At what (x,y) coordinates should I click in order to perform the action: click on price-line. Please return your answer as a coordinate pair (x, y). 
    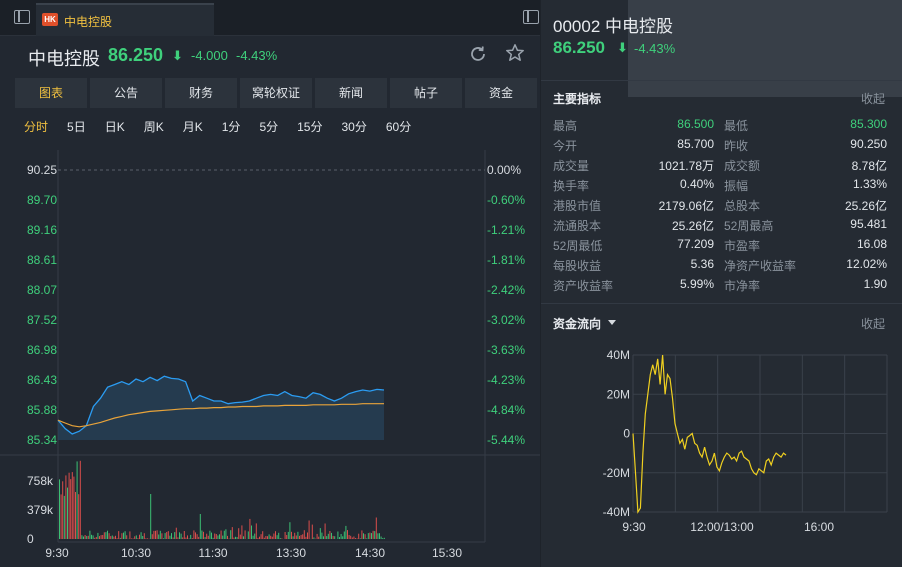
    Looking at the image, I should click on (221, 405).